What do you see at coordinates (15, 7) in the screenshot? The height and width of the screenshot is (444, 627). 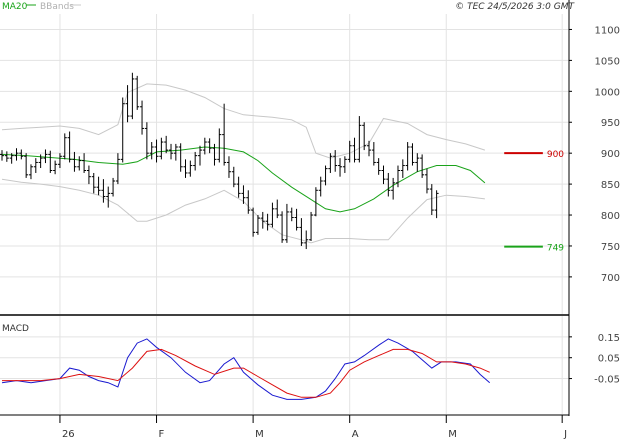 I see `ma20-legend-label: MA20` at bounding box center [15, 7].